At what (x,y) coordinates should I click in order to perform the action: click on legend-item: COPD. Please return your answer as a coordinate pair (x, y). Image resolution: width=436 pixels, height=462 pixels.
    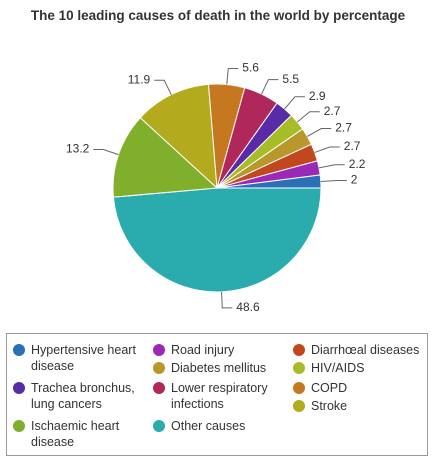
    Looking at the image, I should click on (357, 388).